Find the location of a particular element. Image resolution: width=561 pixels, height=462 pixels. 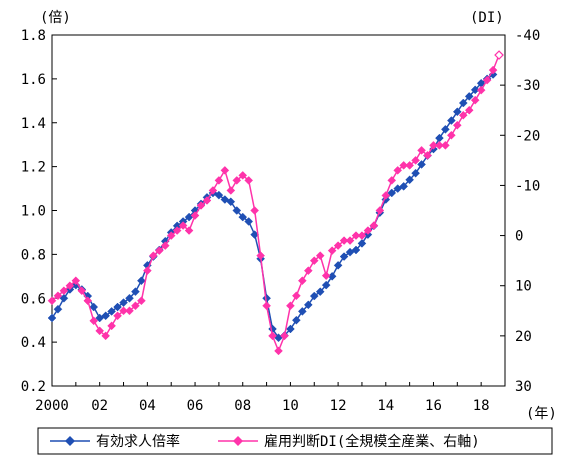

y-tick-label: 1.6 is located at coordinates (33, 80).